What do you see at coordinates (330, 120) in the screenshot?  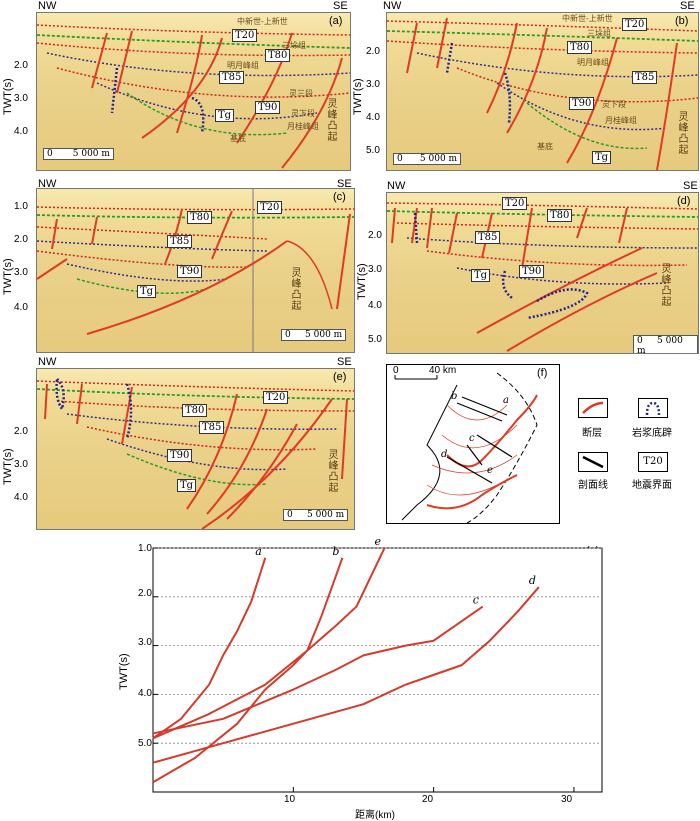 I see `panel-a-uplift: 灵峰凸起` at bounding box center [330, 120].